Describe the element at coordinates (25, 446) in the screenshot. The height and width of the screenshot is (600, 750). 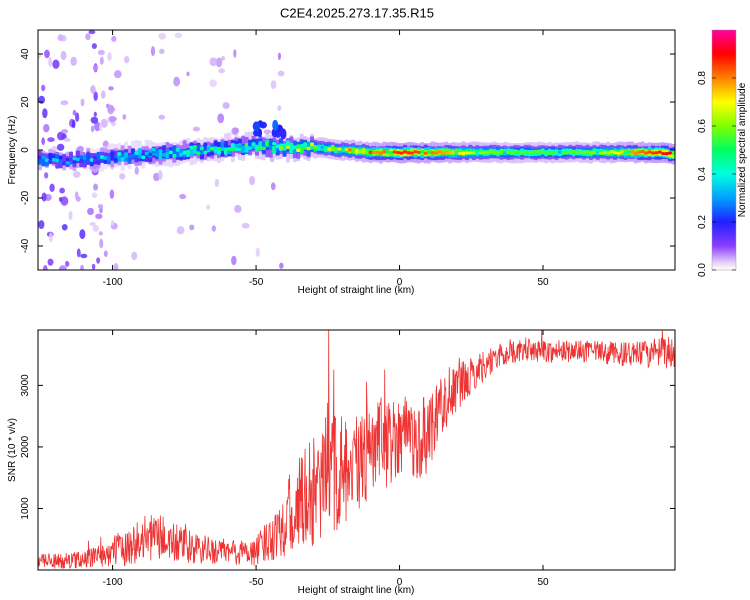
I see `snr-y-tick-label: 2000` at that location.